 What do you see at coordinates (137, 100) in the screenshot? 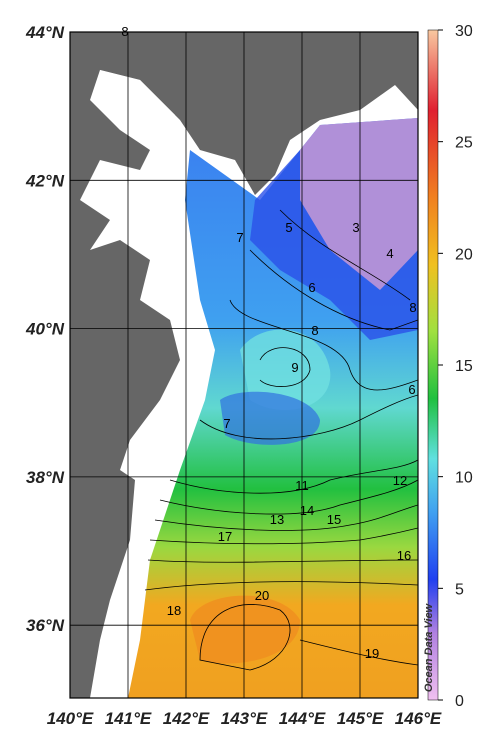
I see `strait-gap` at bounding box center [137, 100].